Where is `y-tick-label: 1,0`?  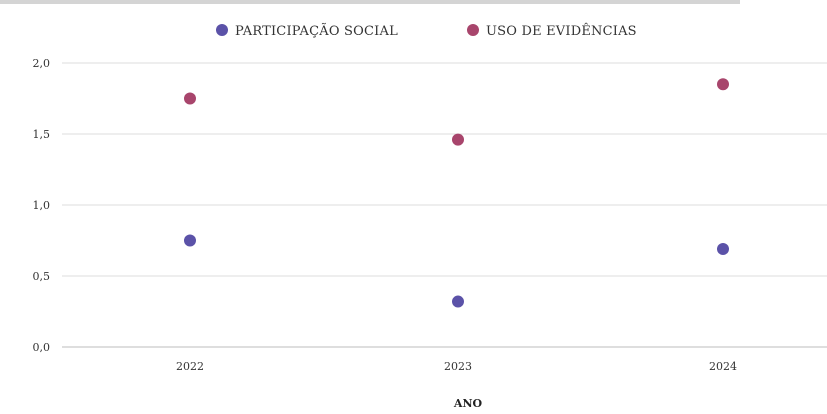 y-tick-label: 1,0 is located at coordinates (42, 205).